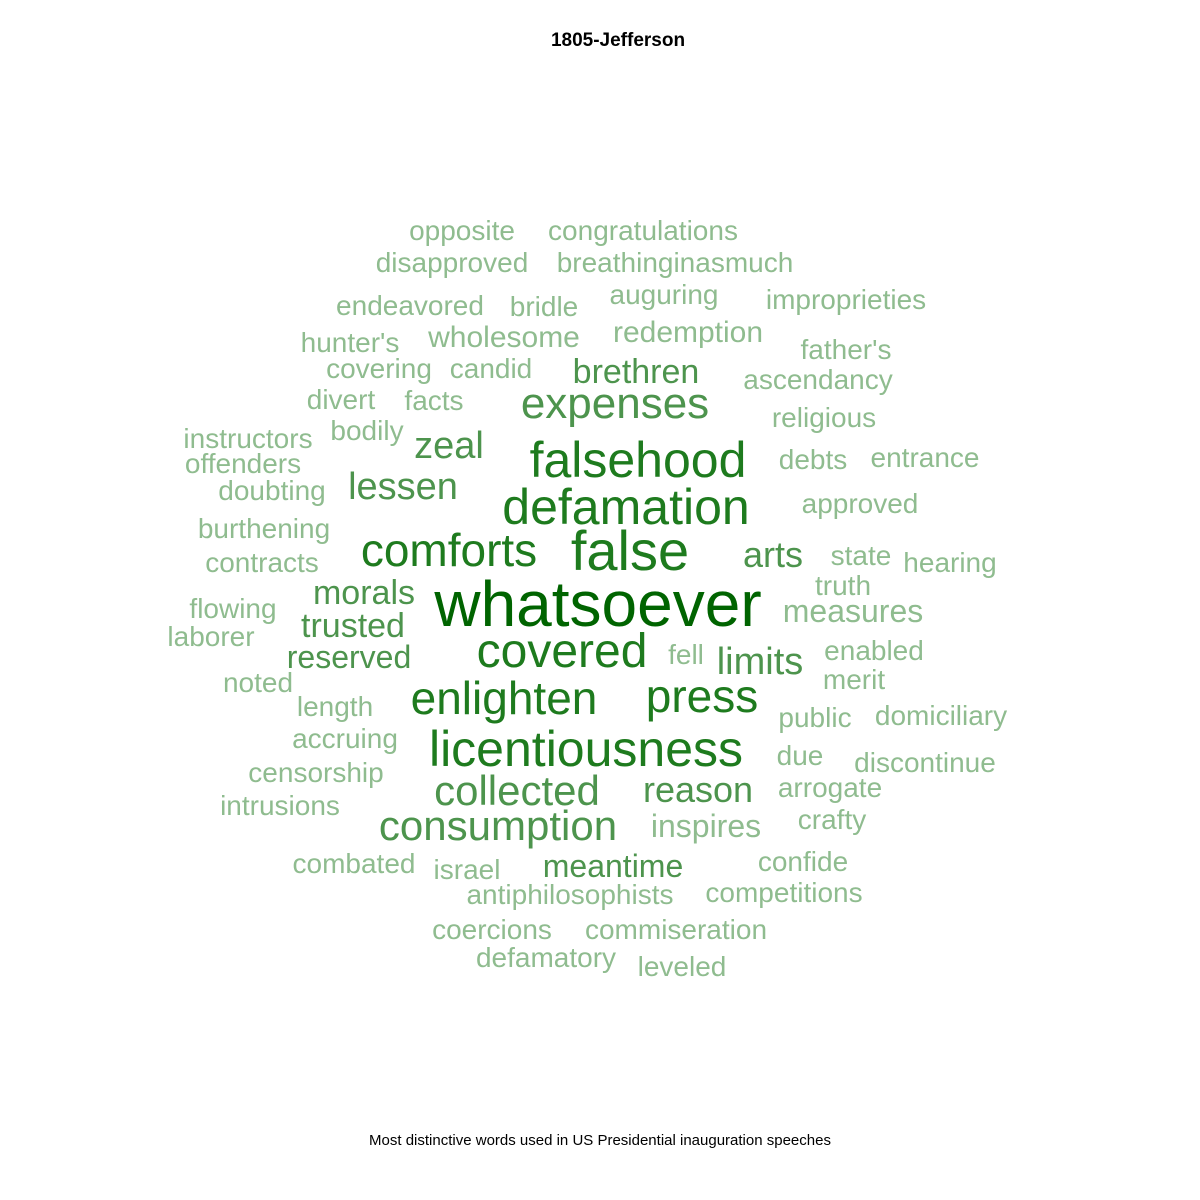 The width and height of the screenshot is (1200, 1200). What do you see at coordinates (950, 562) in the screenshot?
I see `word-hearing: hearing` at bounding box center [950, 562].